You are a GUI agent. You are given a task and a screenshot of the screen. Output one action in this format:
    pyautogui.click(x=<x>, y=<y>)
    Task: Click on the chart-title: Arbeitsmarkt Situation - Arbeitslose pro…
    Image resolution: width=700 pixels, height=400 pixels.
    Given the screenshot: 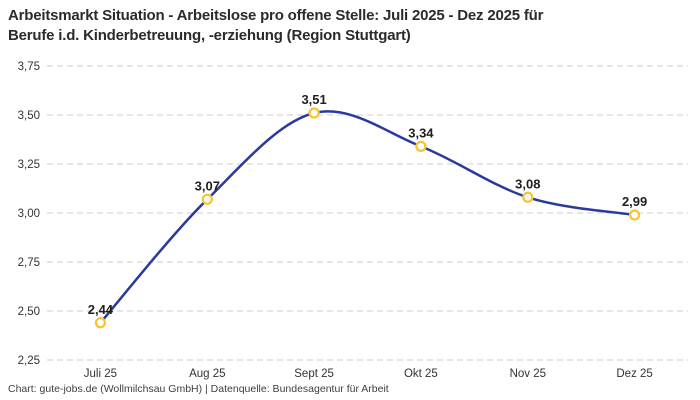 What is the action you would take?
    pyautogui.click(x=339, y=26)
    